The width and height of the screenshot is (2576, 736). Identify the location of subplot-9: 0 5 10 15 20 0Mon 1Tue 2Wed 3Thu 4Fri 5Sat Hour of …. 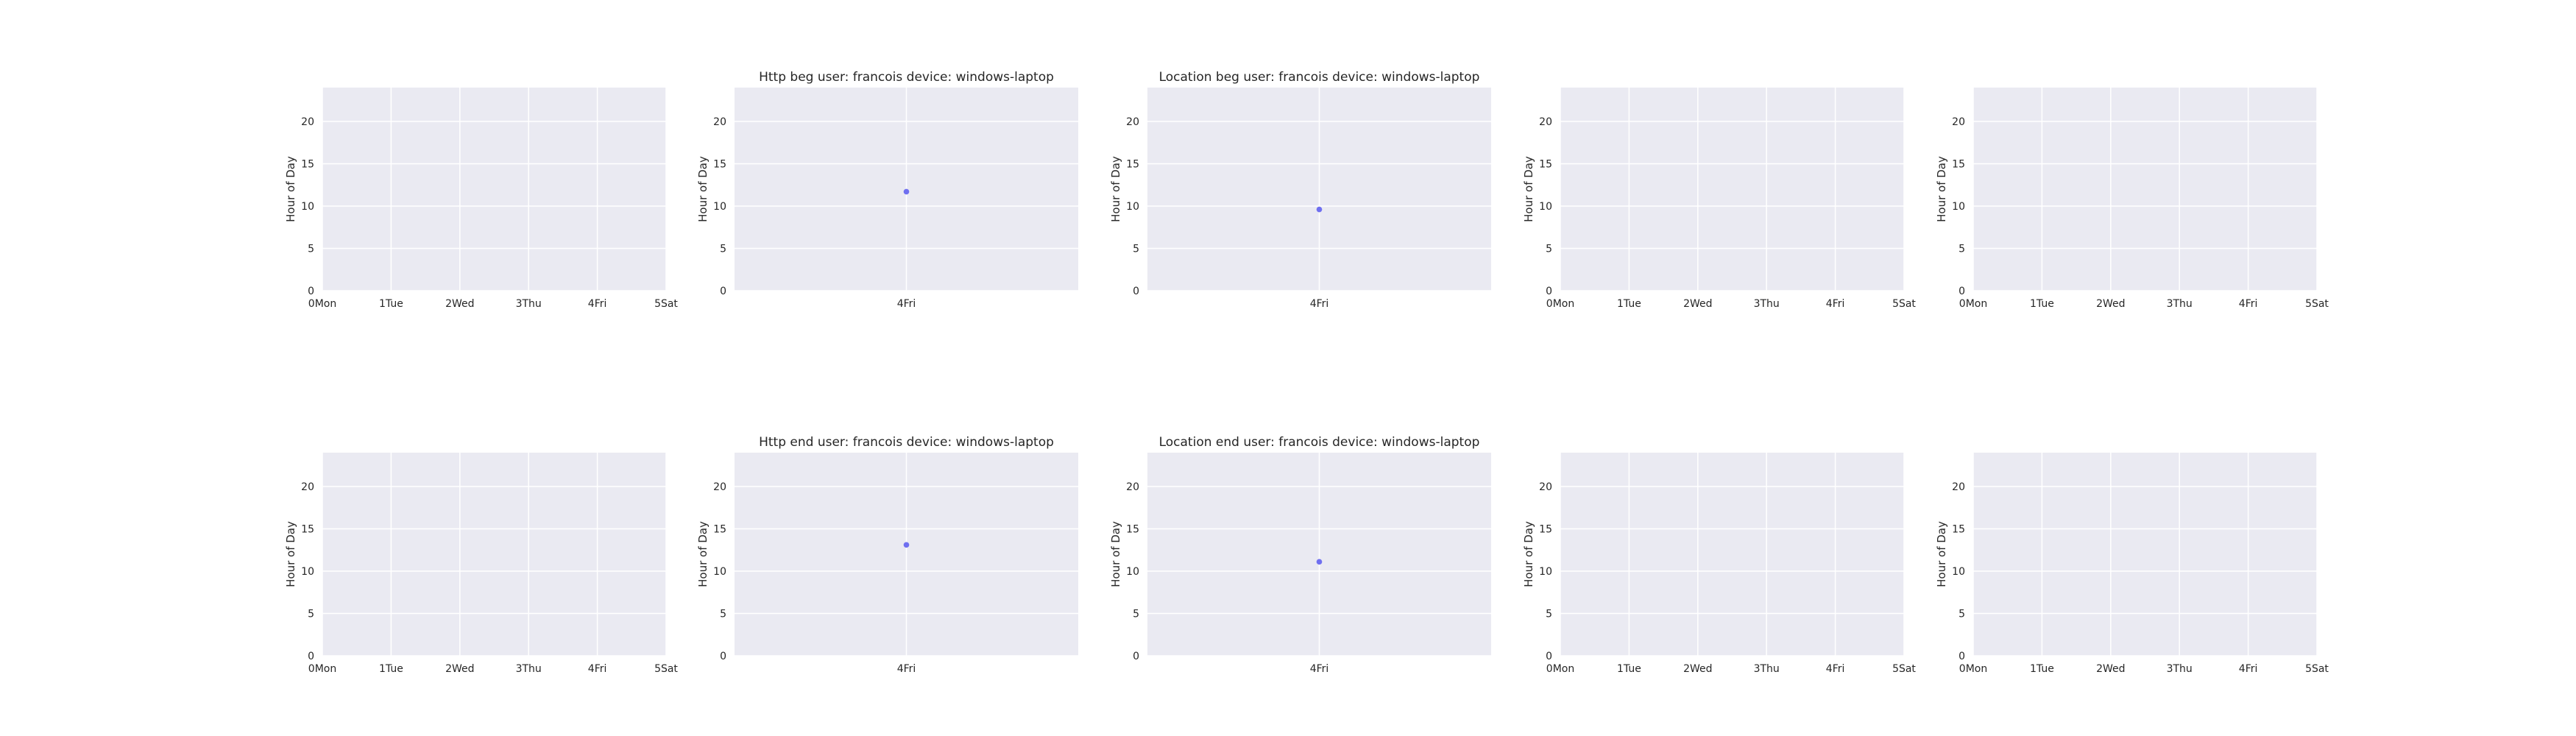
(1719, 564).